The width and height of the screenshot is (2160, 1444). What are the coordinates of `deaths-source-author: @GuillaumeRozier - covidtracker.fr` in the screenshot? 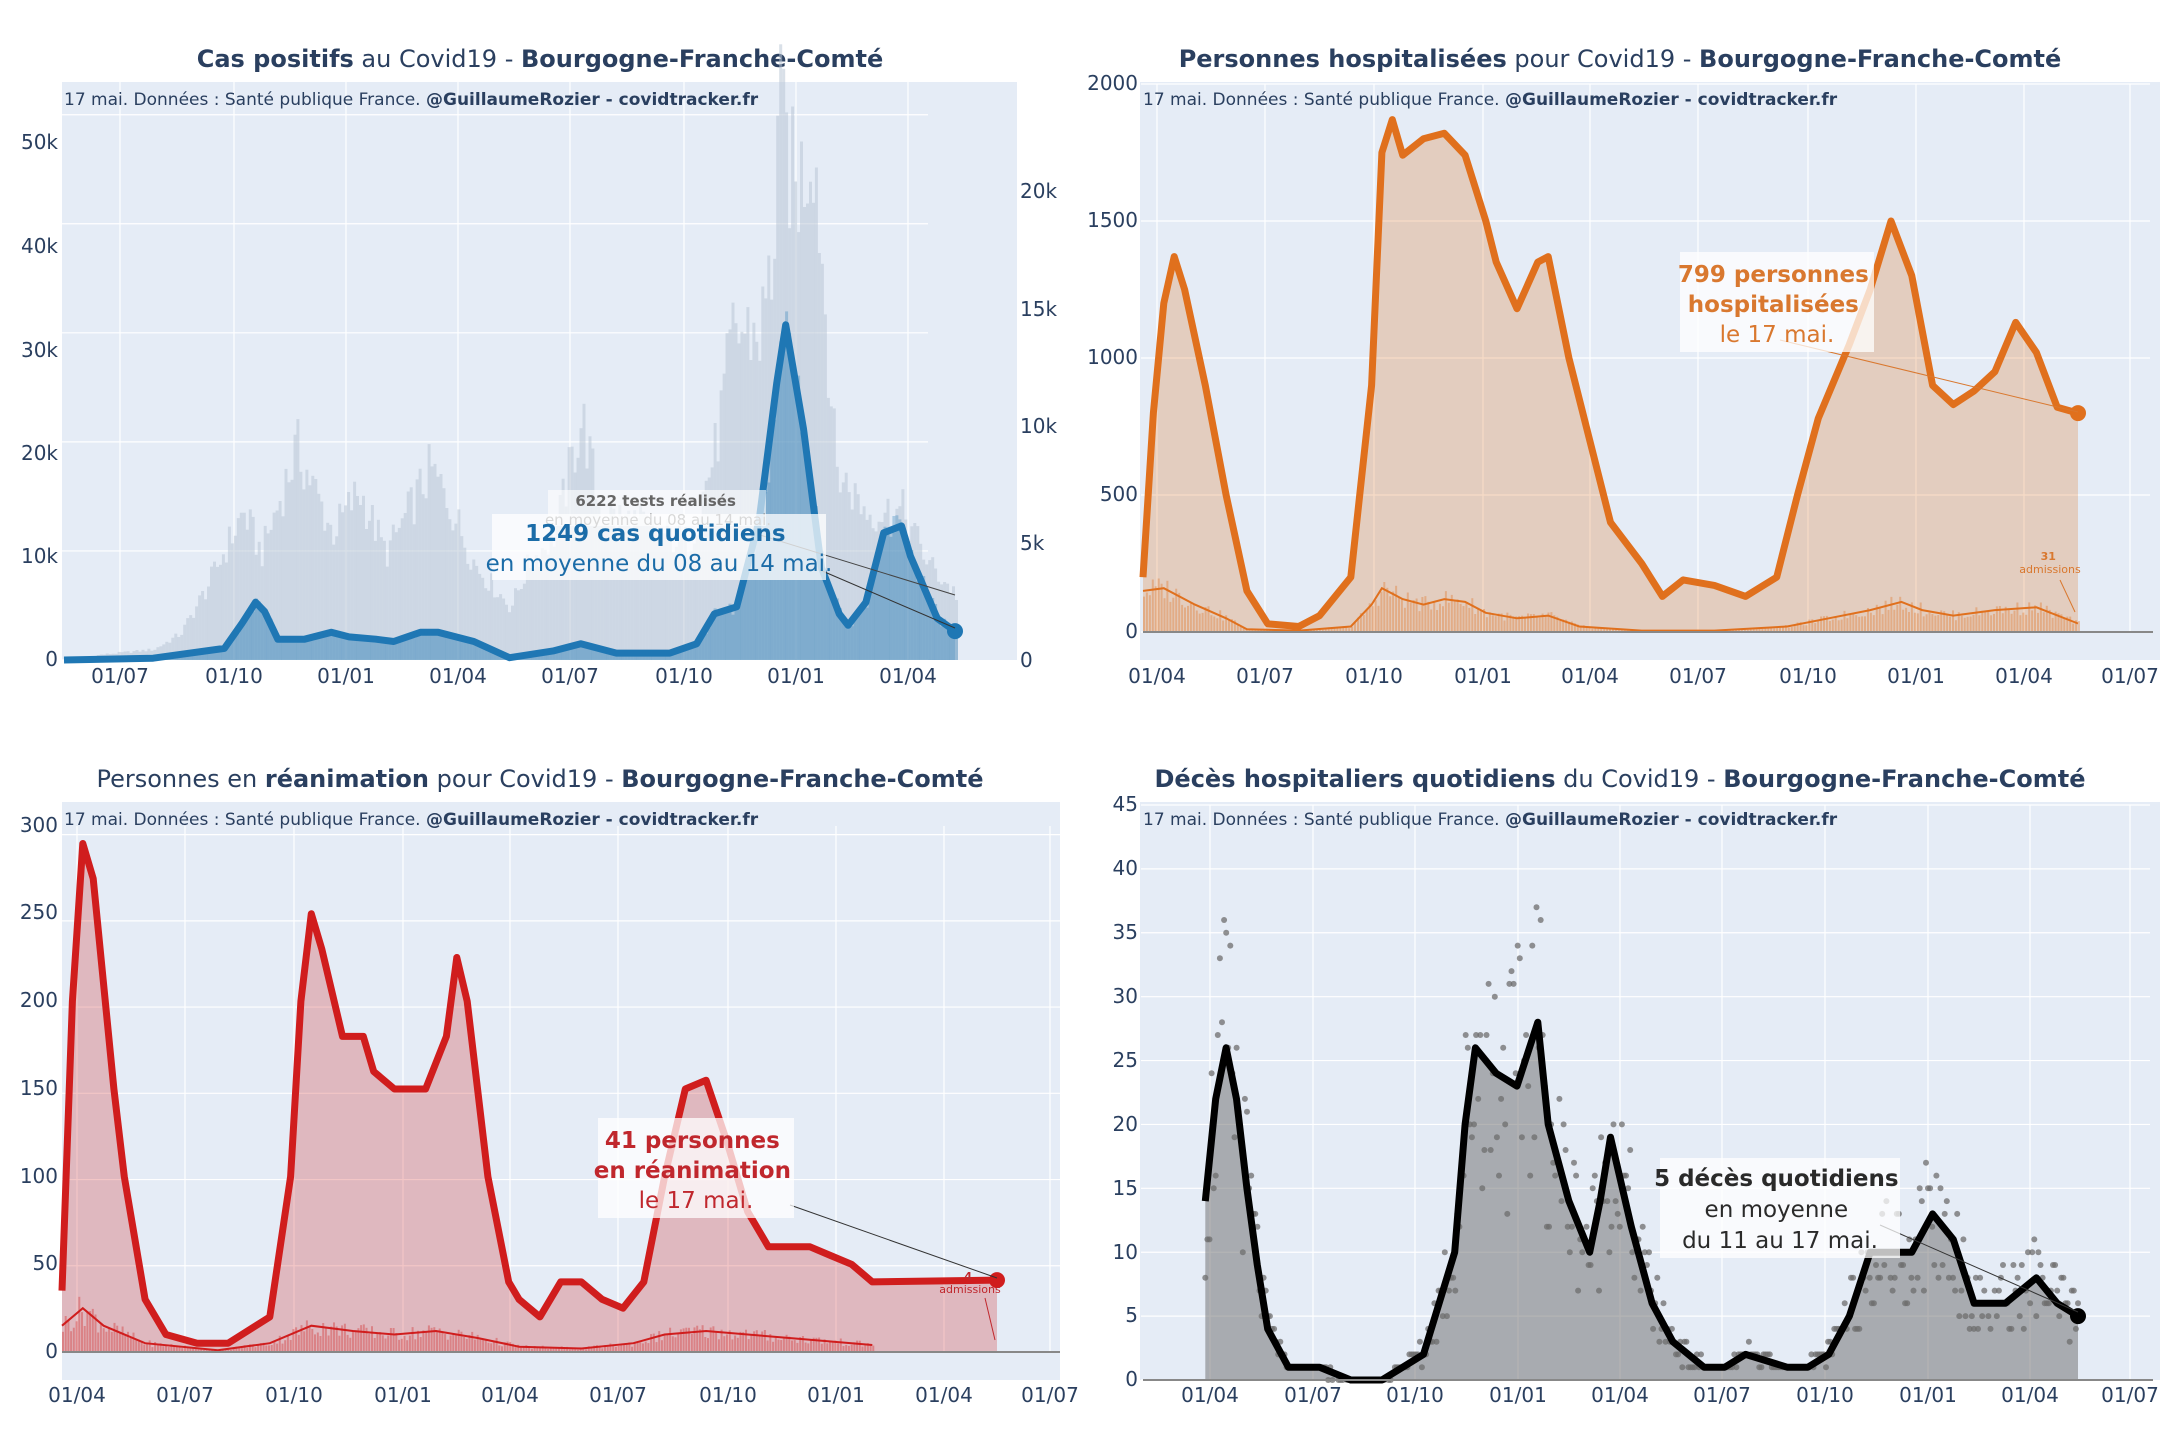 It's located at (1671, 820).